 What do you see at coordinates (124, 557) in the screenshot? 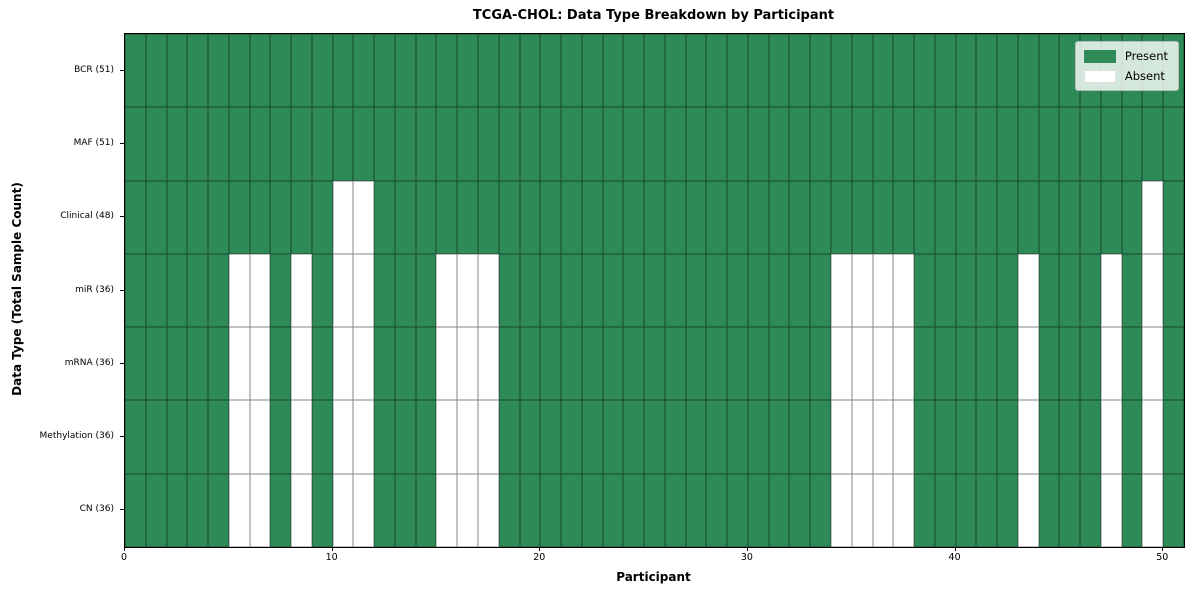
I see `x-tick-label: 0` at bounding box center [124, 557].